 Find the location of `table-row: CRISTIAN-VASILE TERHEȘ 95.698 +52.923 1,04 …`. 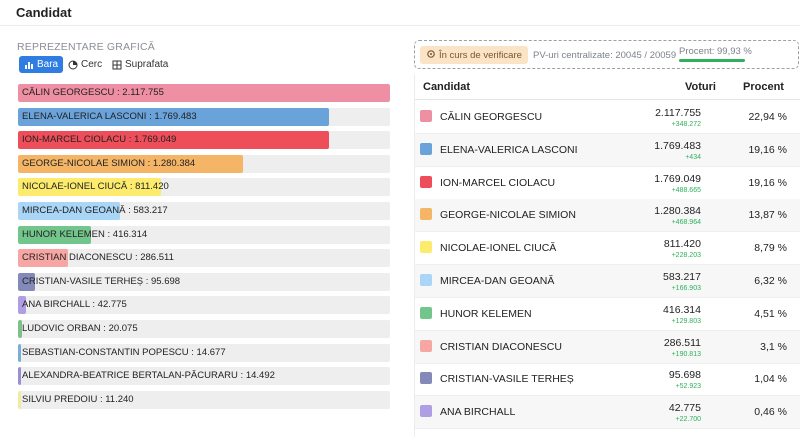

table-row: CRISTIAN-VASILE TERHEȘ 95.698 +52.923 1,04 … is located at coordinates (607, 380).